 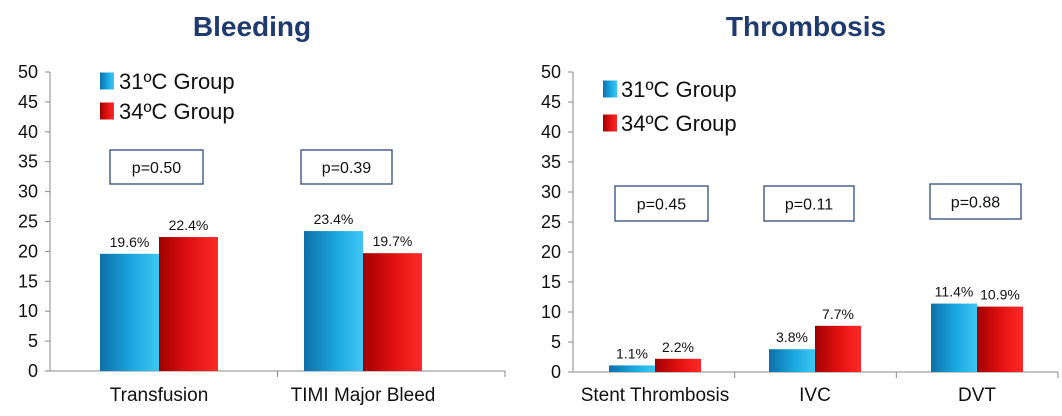 I want to click on x-category-label: TIMI Major Bleed, so click(x=363, y=395).